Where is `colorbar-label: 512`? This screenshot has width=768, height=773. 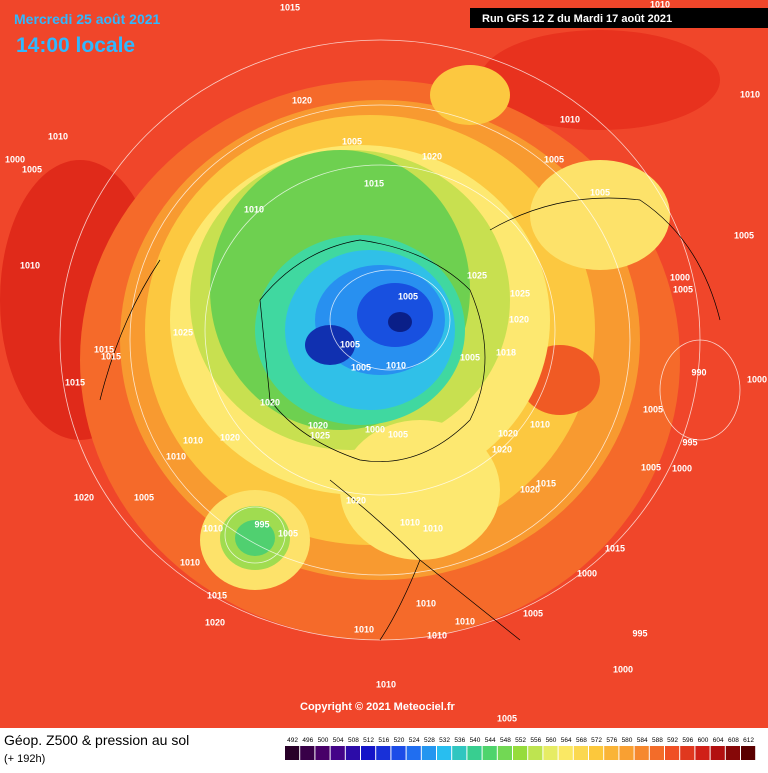
colorbar-label: 512 is located at coordinates (368, 740).